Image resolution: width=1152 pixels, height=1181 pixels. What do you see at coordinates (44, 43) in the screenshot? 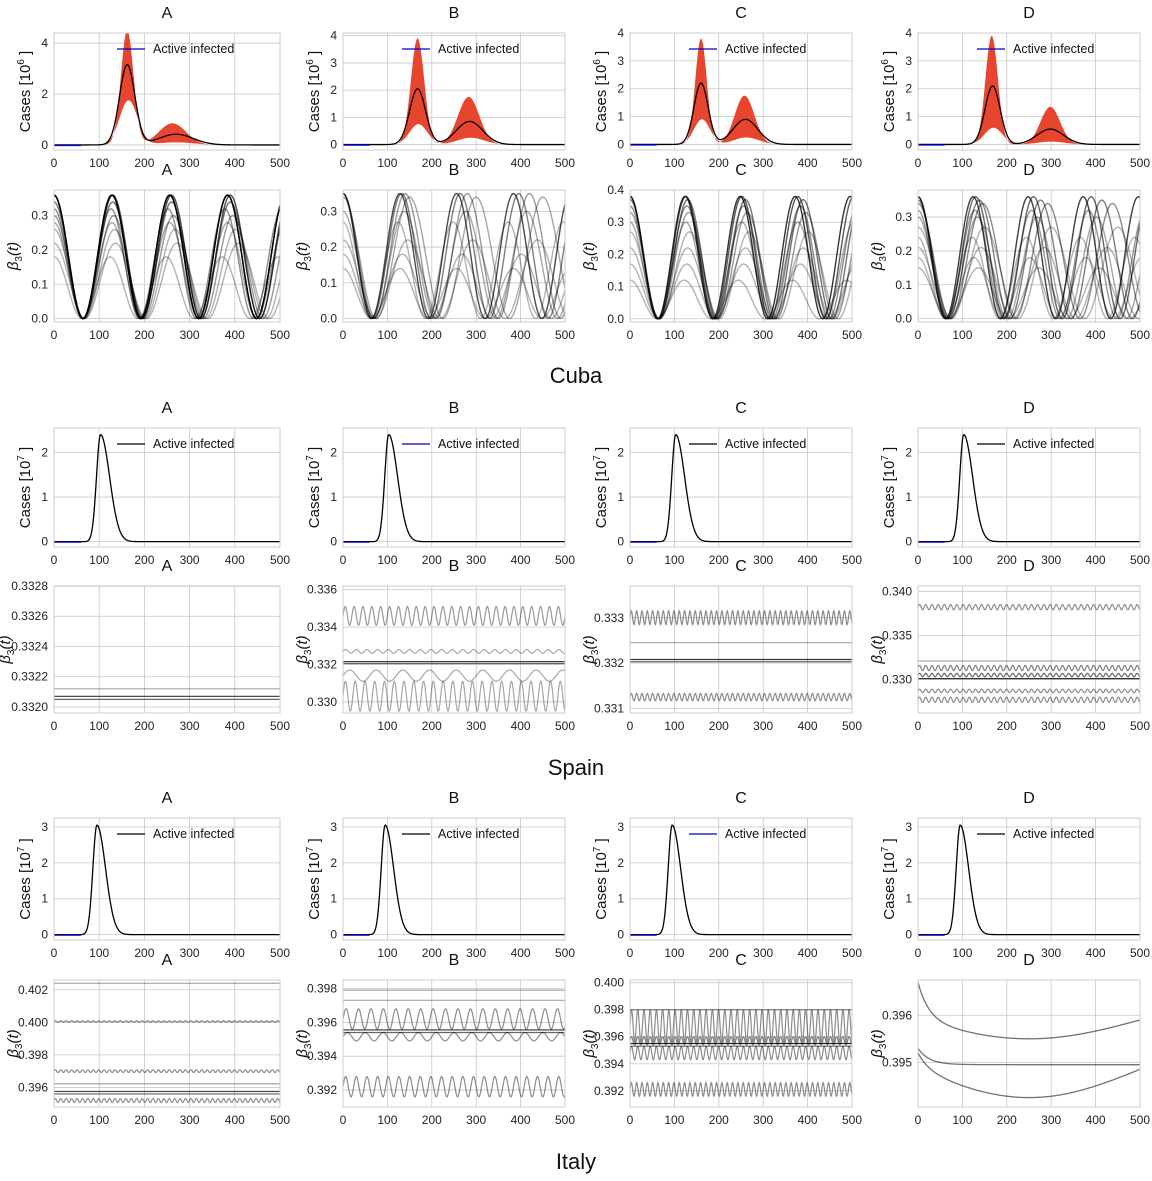
I see `y-tick-label: 4` at bounding box center [44, 43].